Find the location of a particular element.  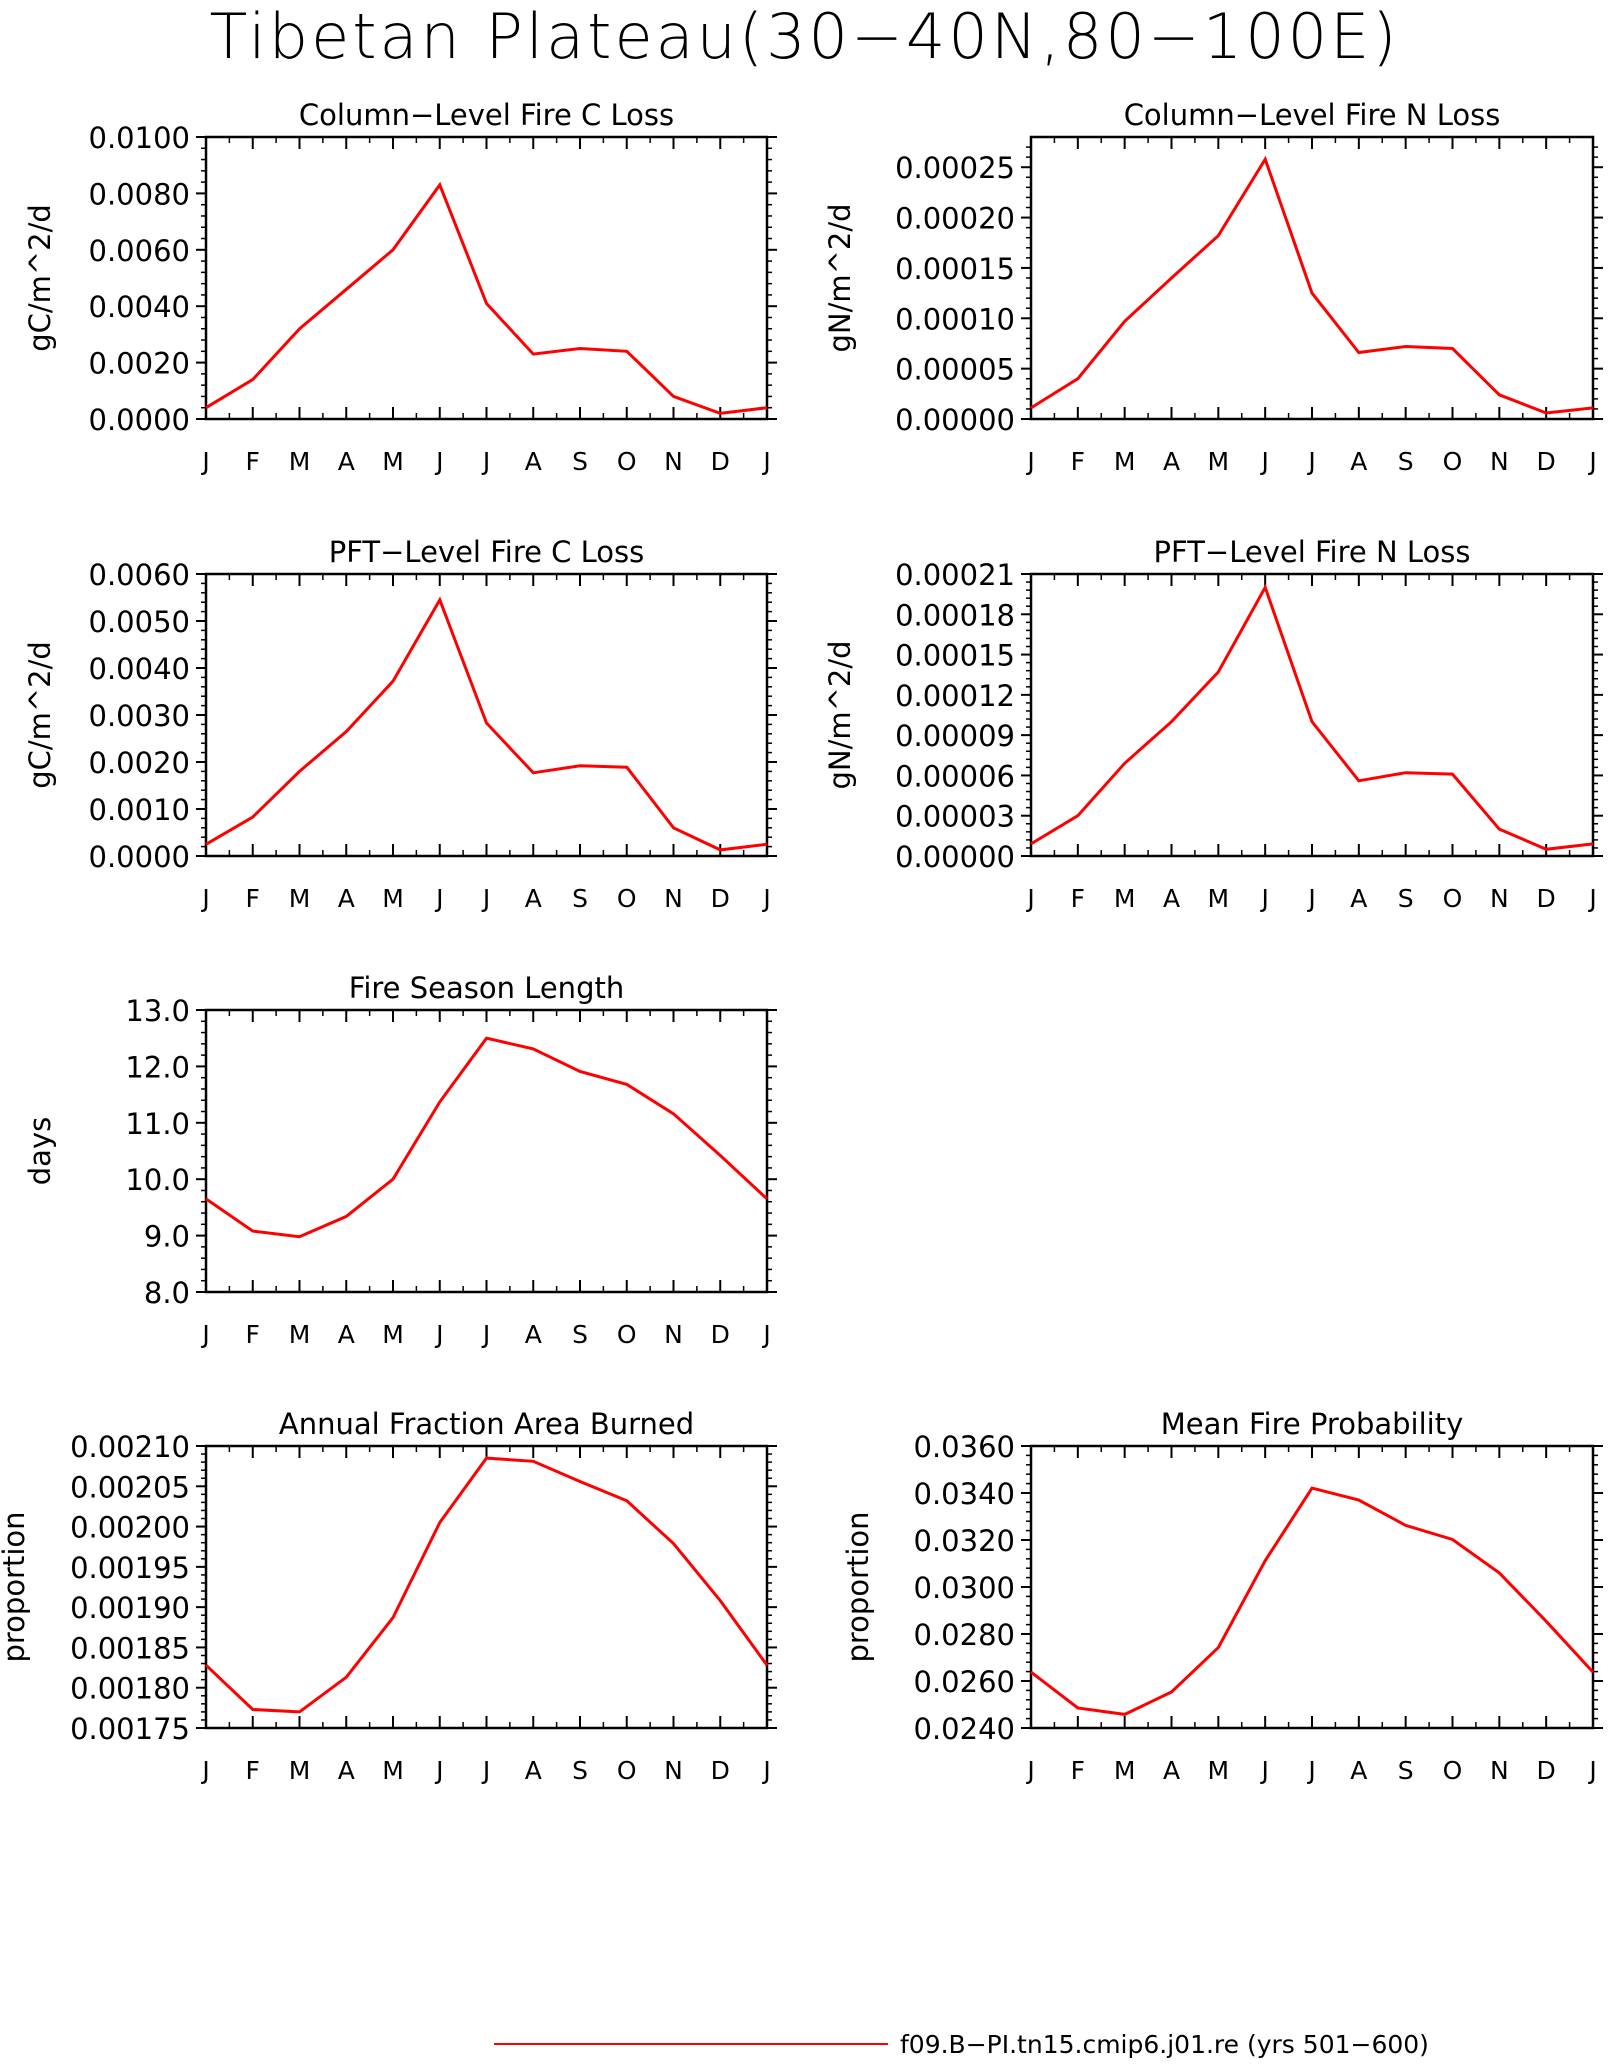

y-tick-label: 0.00200 is located at coordinates (130, 1528).